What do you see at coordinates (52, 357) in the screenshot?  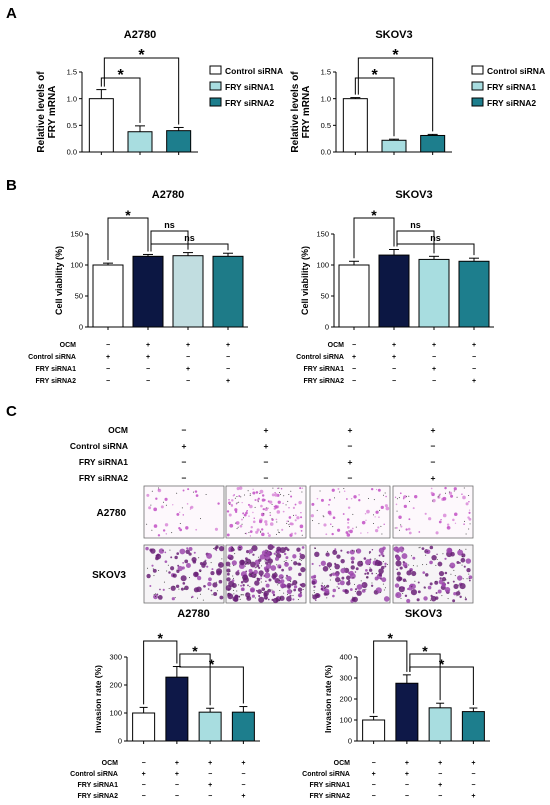 I see `treatment-label: Control siRNA` at bounding box center [52, 357].